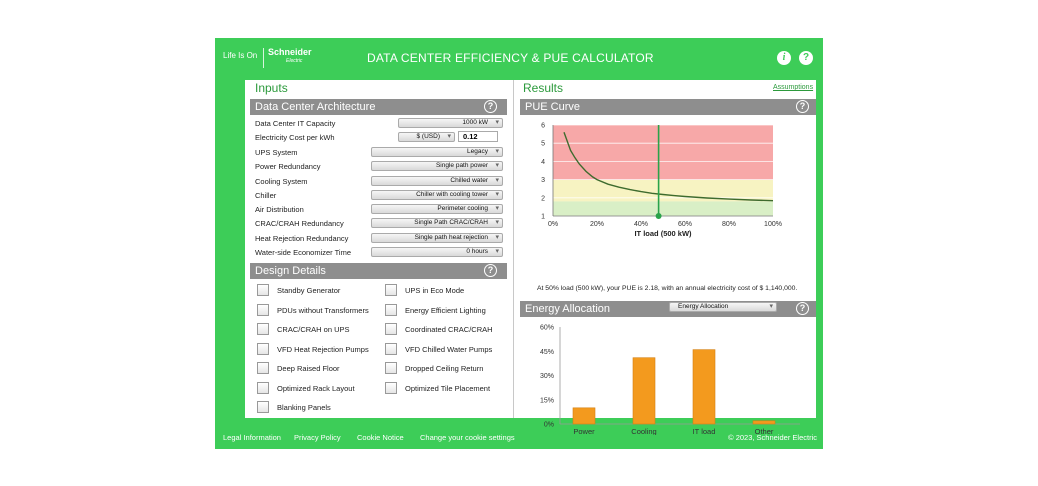  What do you see at coordinates (449, 329) in the screenshot?
I see `design-option-label: Coordinated CRAC/CRAH` at bounding box center [449, 329].